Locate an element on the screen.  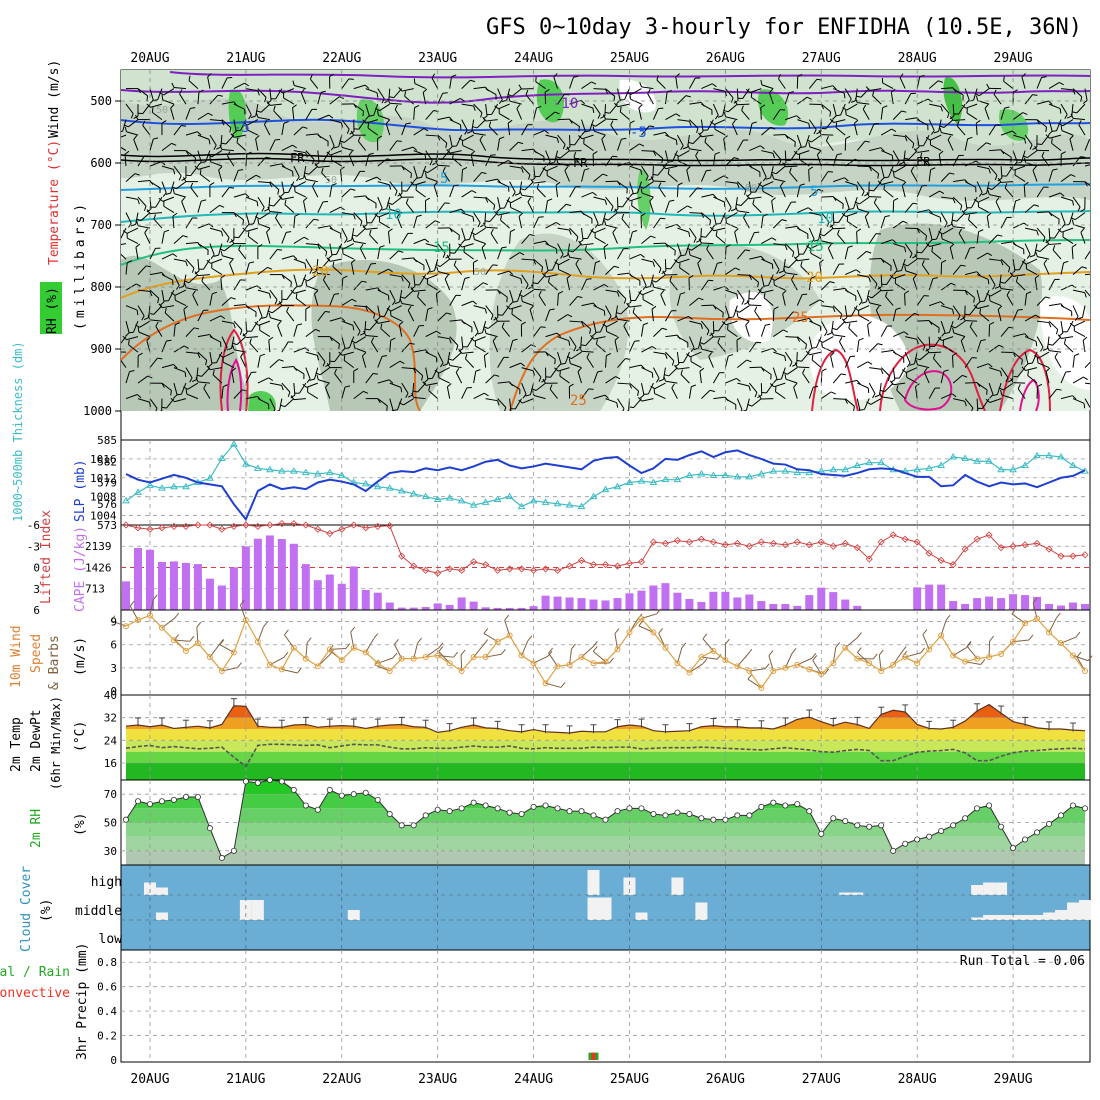
contour-label-5-b: 5 is located at coordinates (814, 192).